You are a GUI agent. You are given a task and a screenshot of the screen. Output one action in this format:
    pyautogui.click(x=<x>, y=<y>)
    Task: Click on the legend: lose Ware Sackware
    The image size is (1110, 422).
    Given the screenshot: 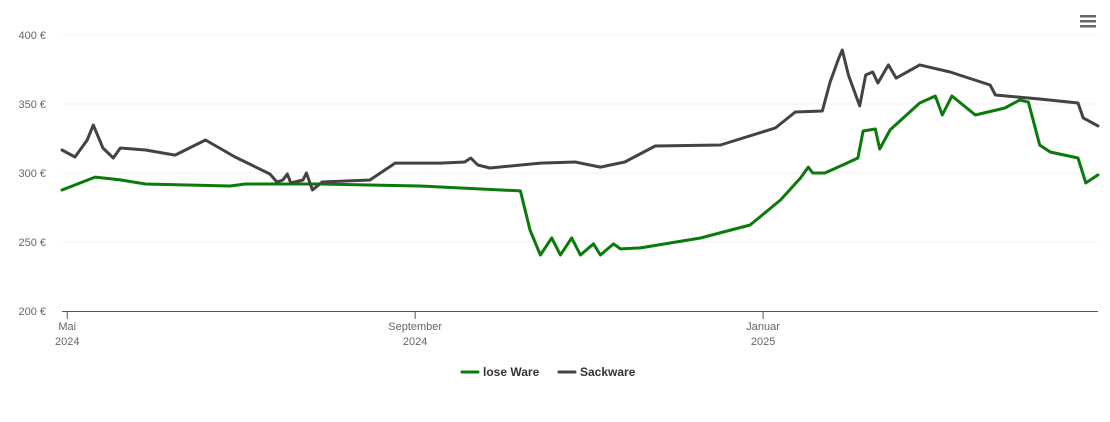 What is the action you would take?
    pyautogui.click(x=548, y=372)
    